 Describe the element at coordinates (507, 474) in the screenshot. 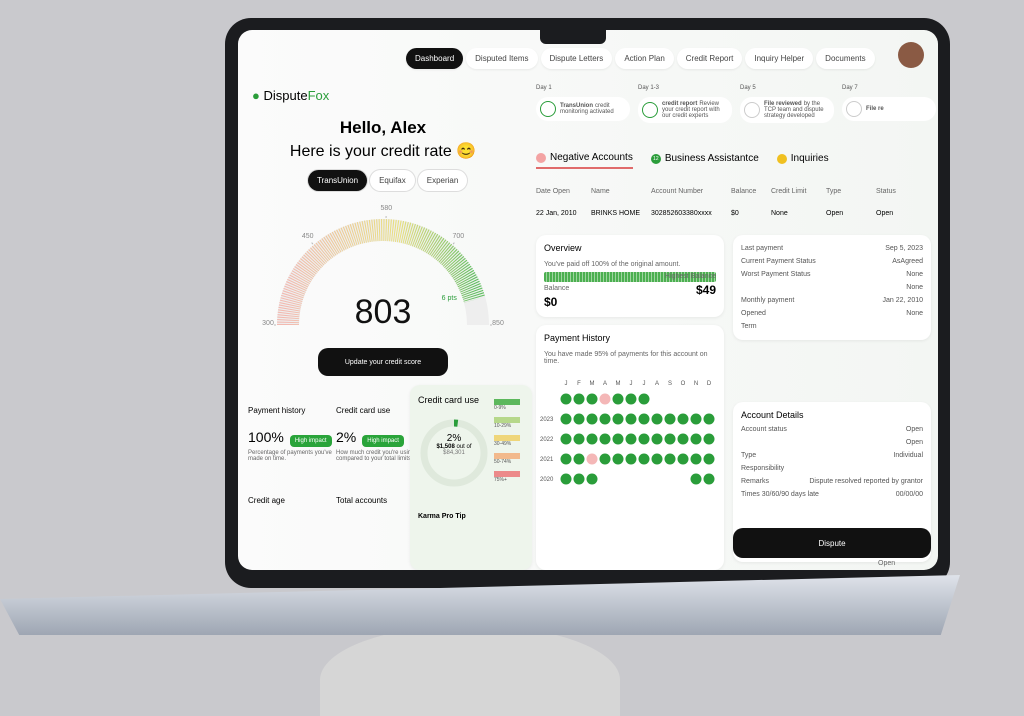

I see `legend-swatch` at that location.